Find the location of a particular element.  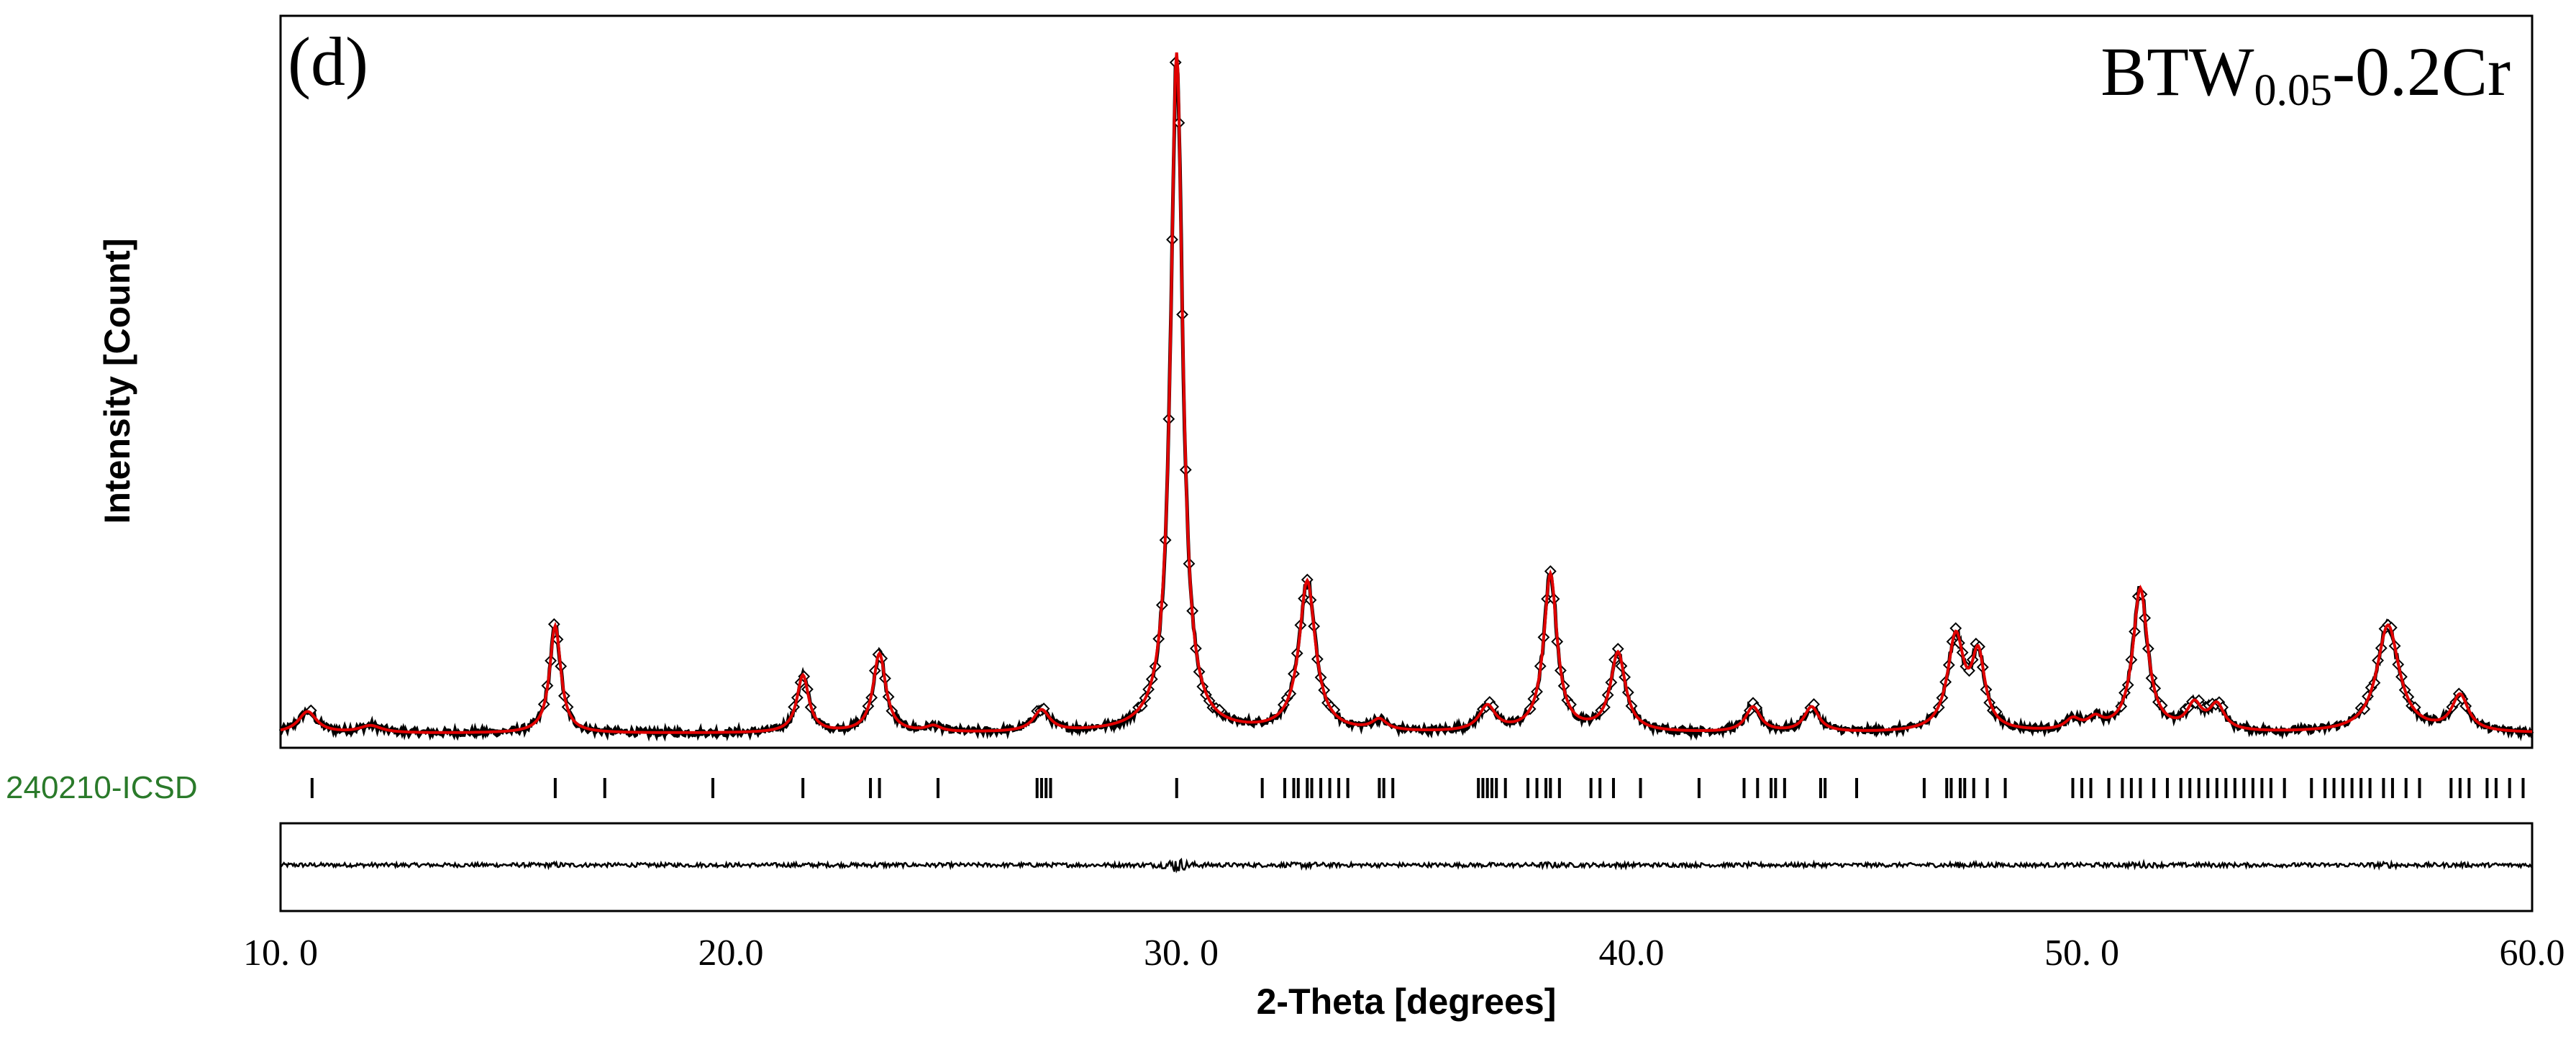

difference-plot-area is located at coordinates (1406, 865).